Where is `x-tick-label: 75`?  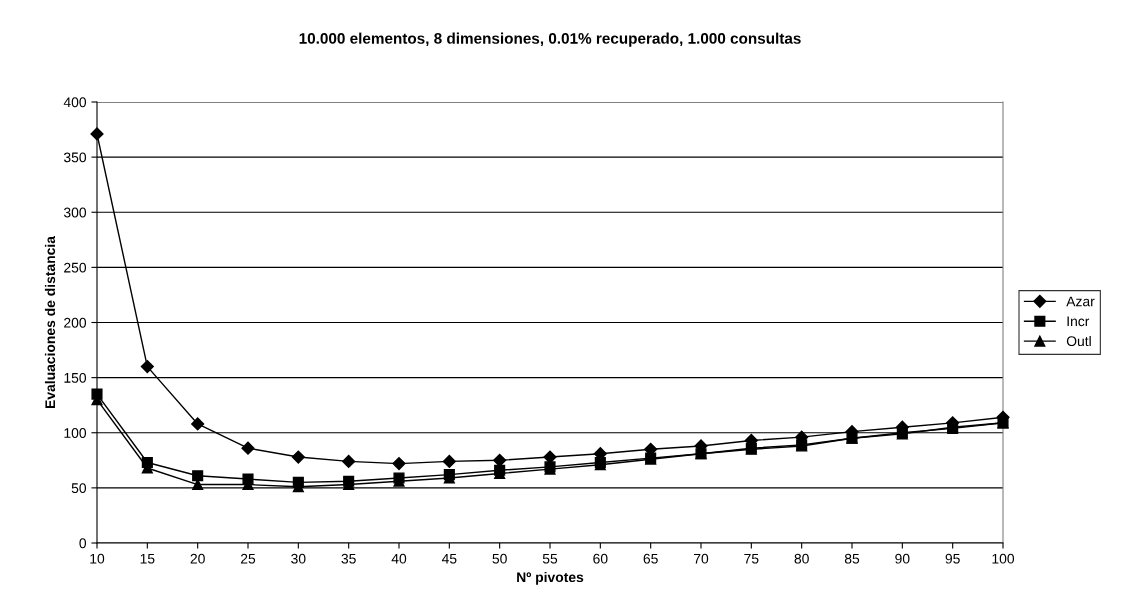
x-tick-label: 75 is located at coordinates (751, 558).